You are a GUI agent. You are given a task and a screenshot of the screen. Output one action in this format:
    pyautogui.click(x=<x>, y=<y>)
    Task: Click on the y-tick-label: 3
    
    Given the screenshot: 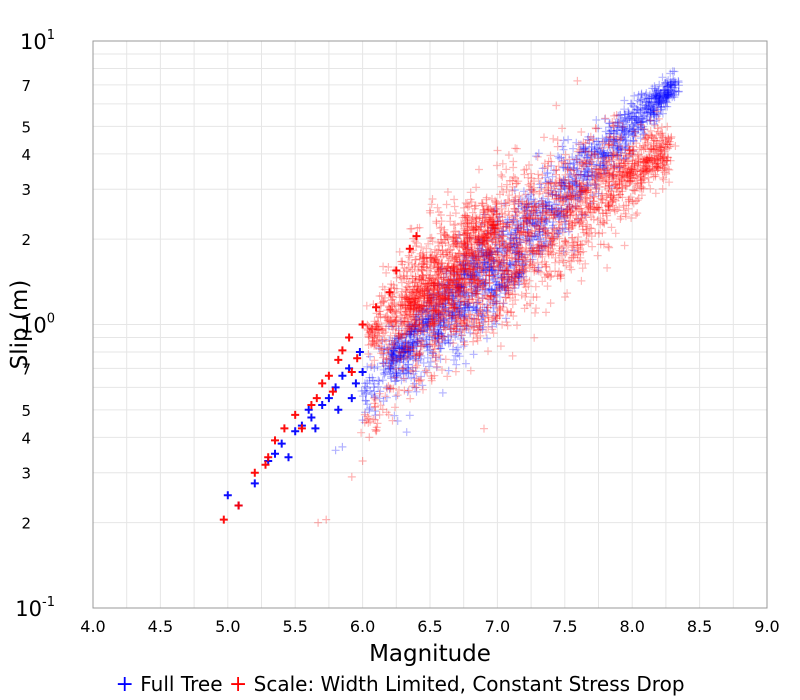 What is the action you would take?
    pyautogui.click(x=26, y=474)
    